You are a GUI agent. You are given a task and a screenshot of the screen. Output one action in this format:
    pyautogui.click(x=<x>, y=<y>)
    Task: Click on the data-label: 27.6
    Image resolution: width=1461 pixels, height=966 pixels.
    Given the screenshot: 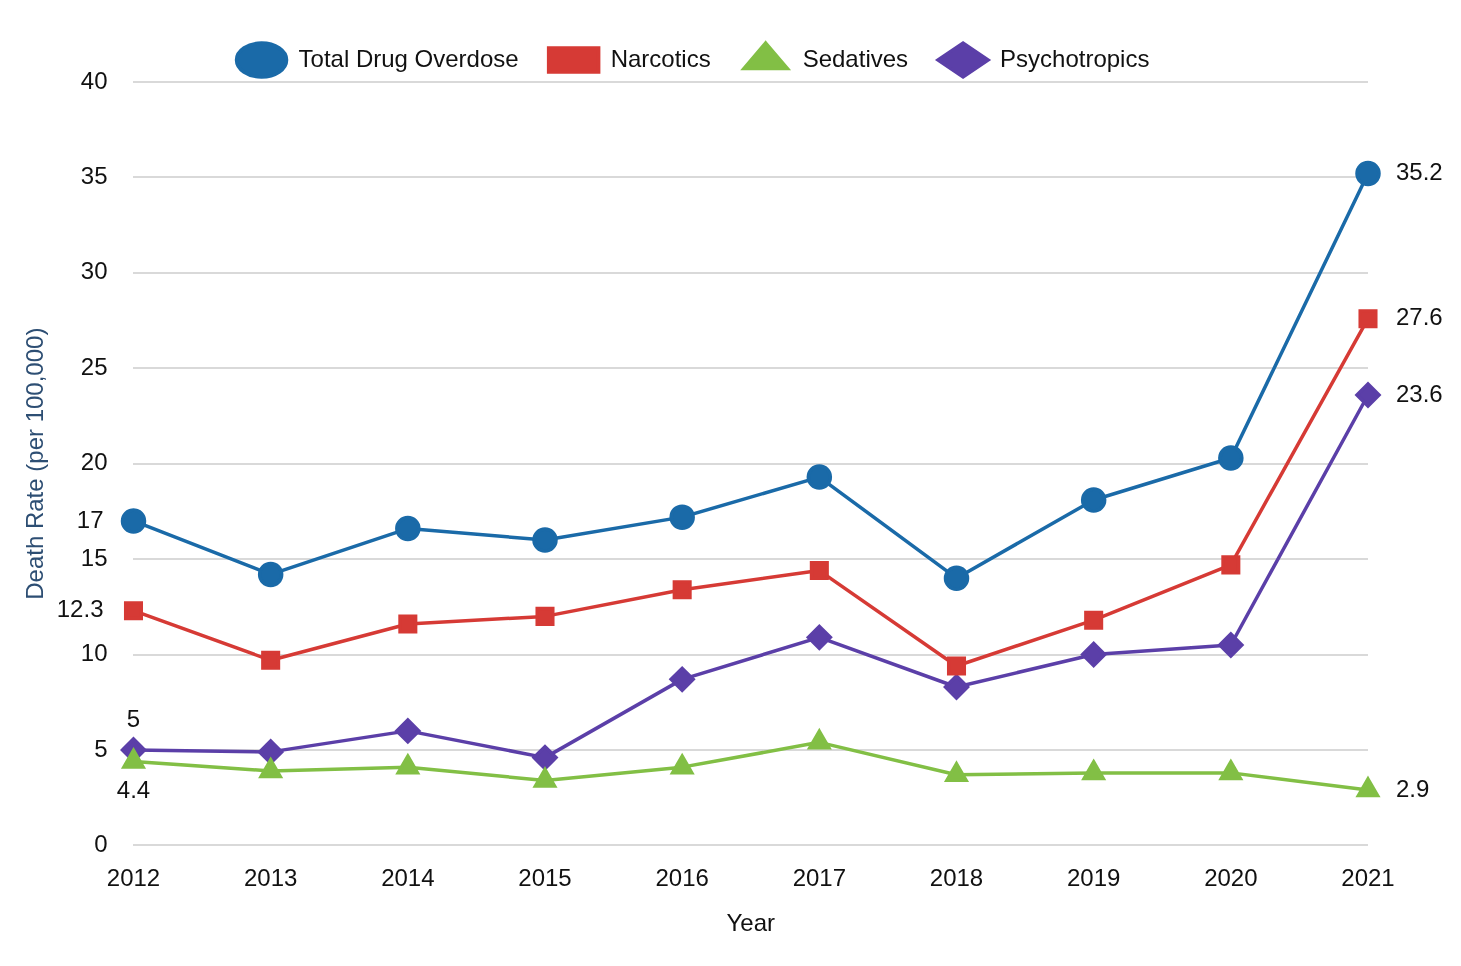 What is the action you would take?
    pyautogui.click(x=1419, y=317)
    